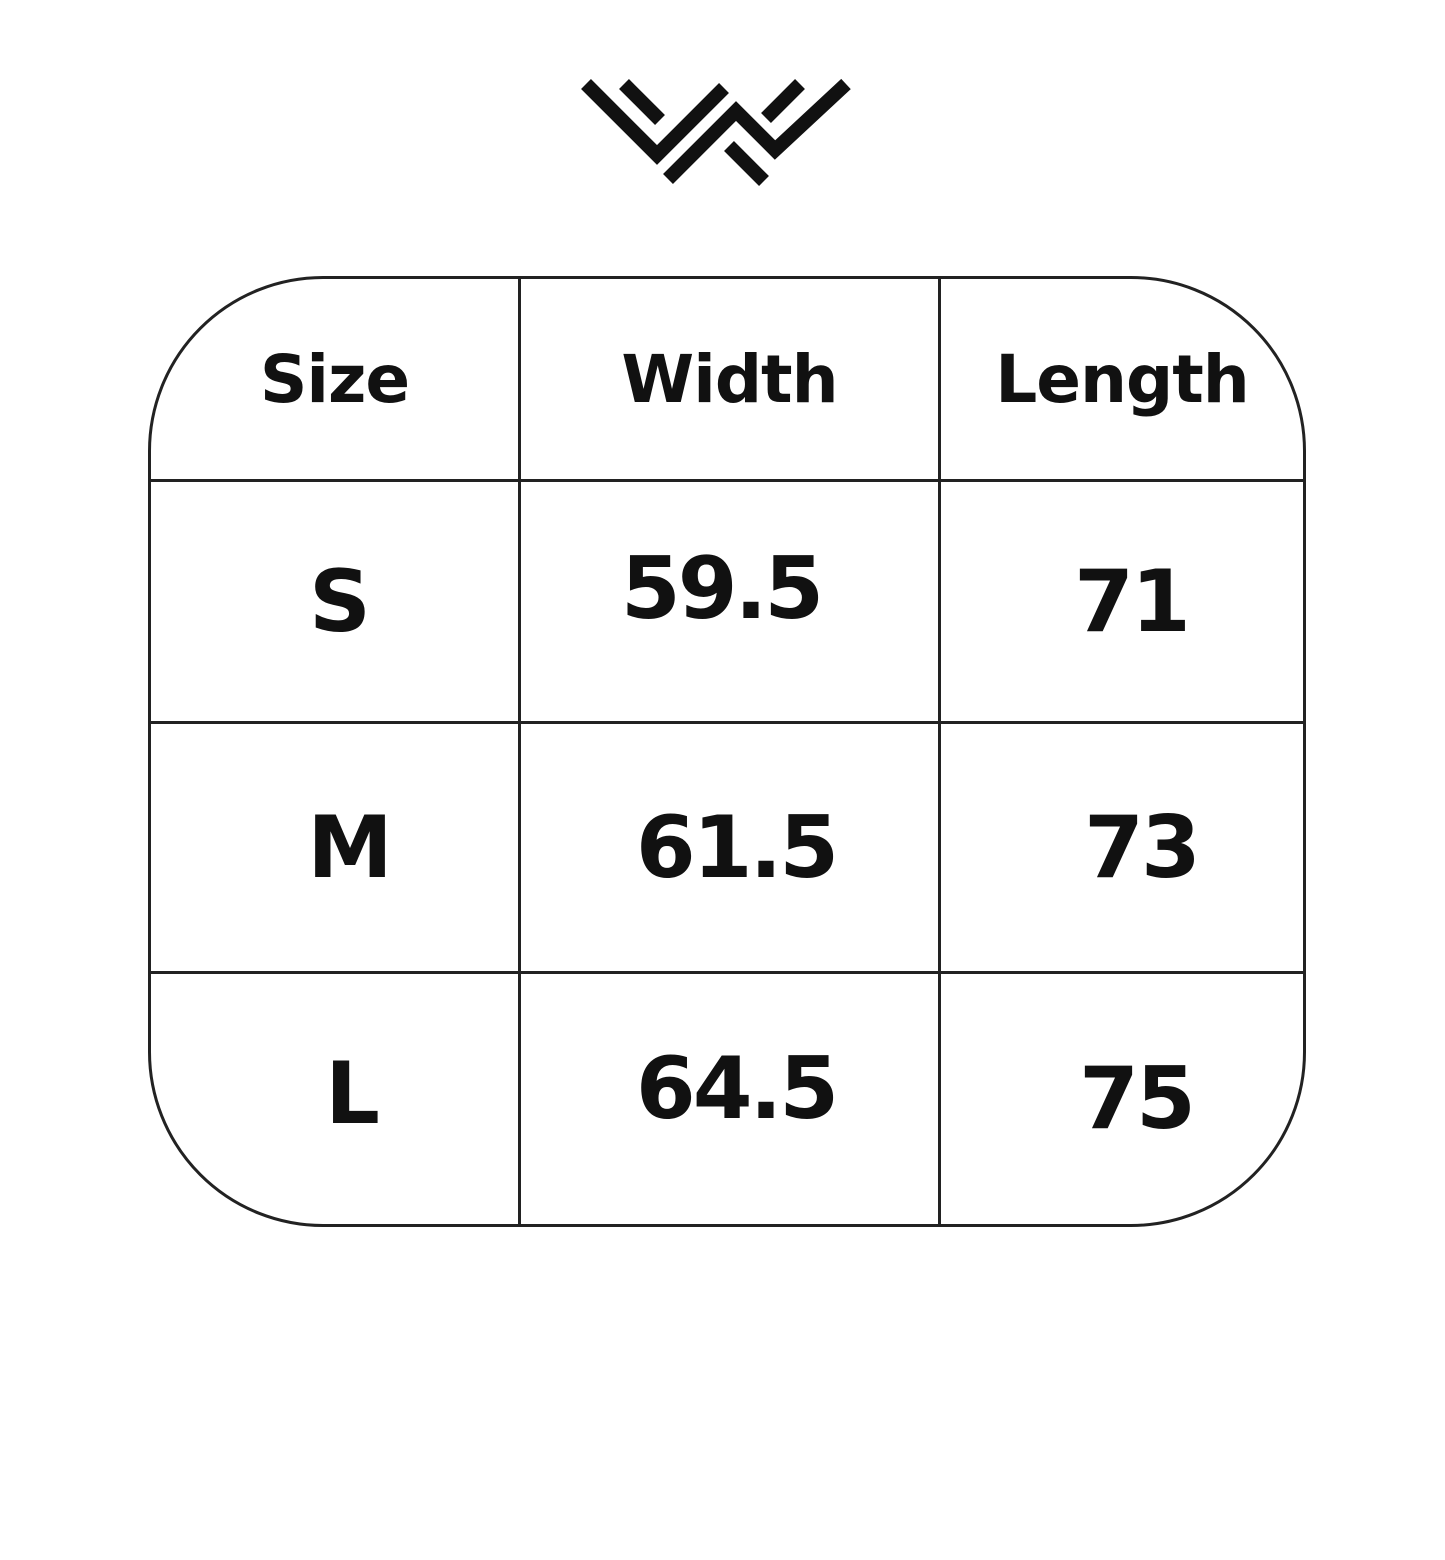 Image resolution: width=1445 pixels, height=1560 pixels. Describe the element at coordinates (1122, 379) in the screenshot. I see `header-length: Length` at that location.